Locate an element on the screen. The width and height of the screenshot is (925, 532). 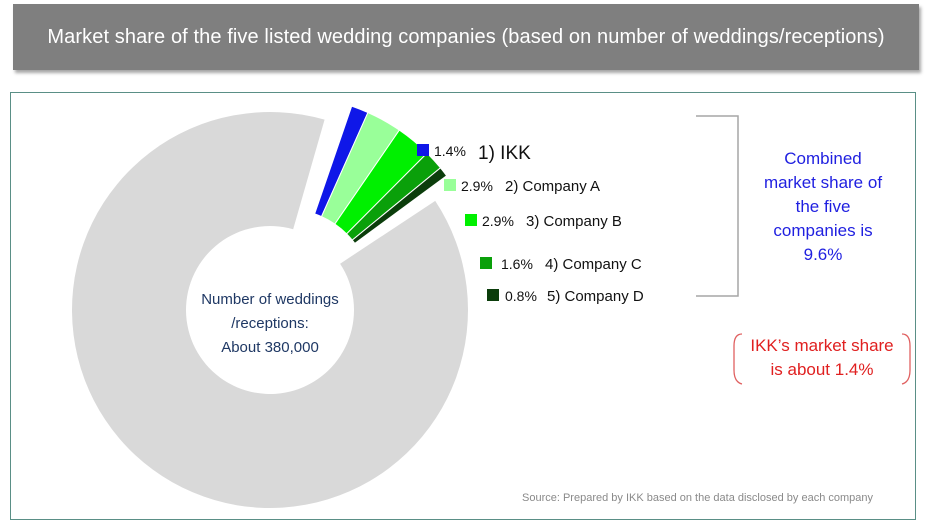
legend-swatch-company-d is located at coordinates (493, 295).